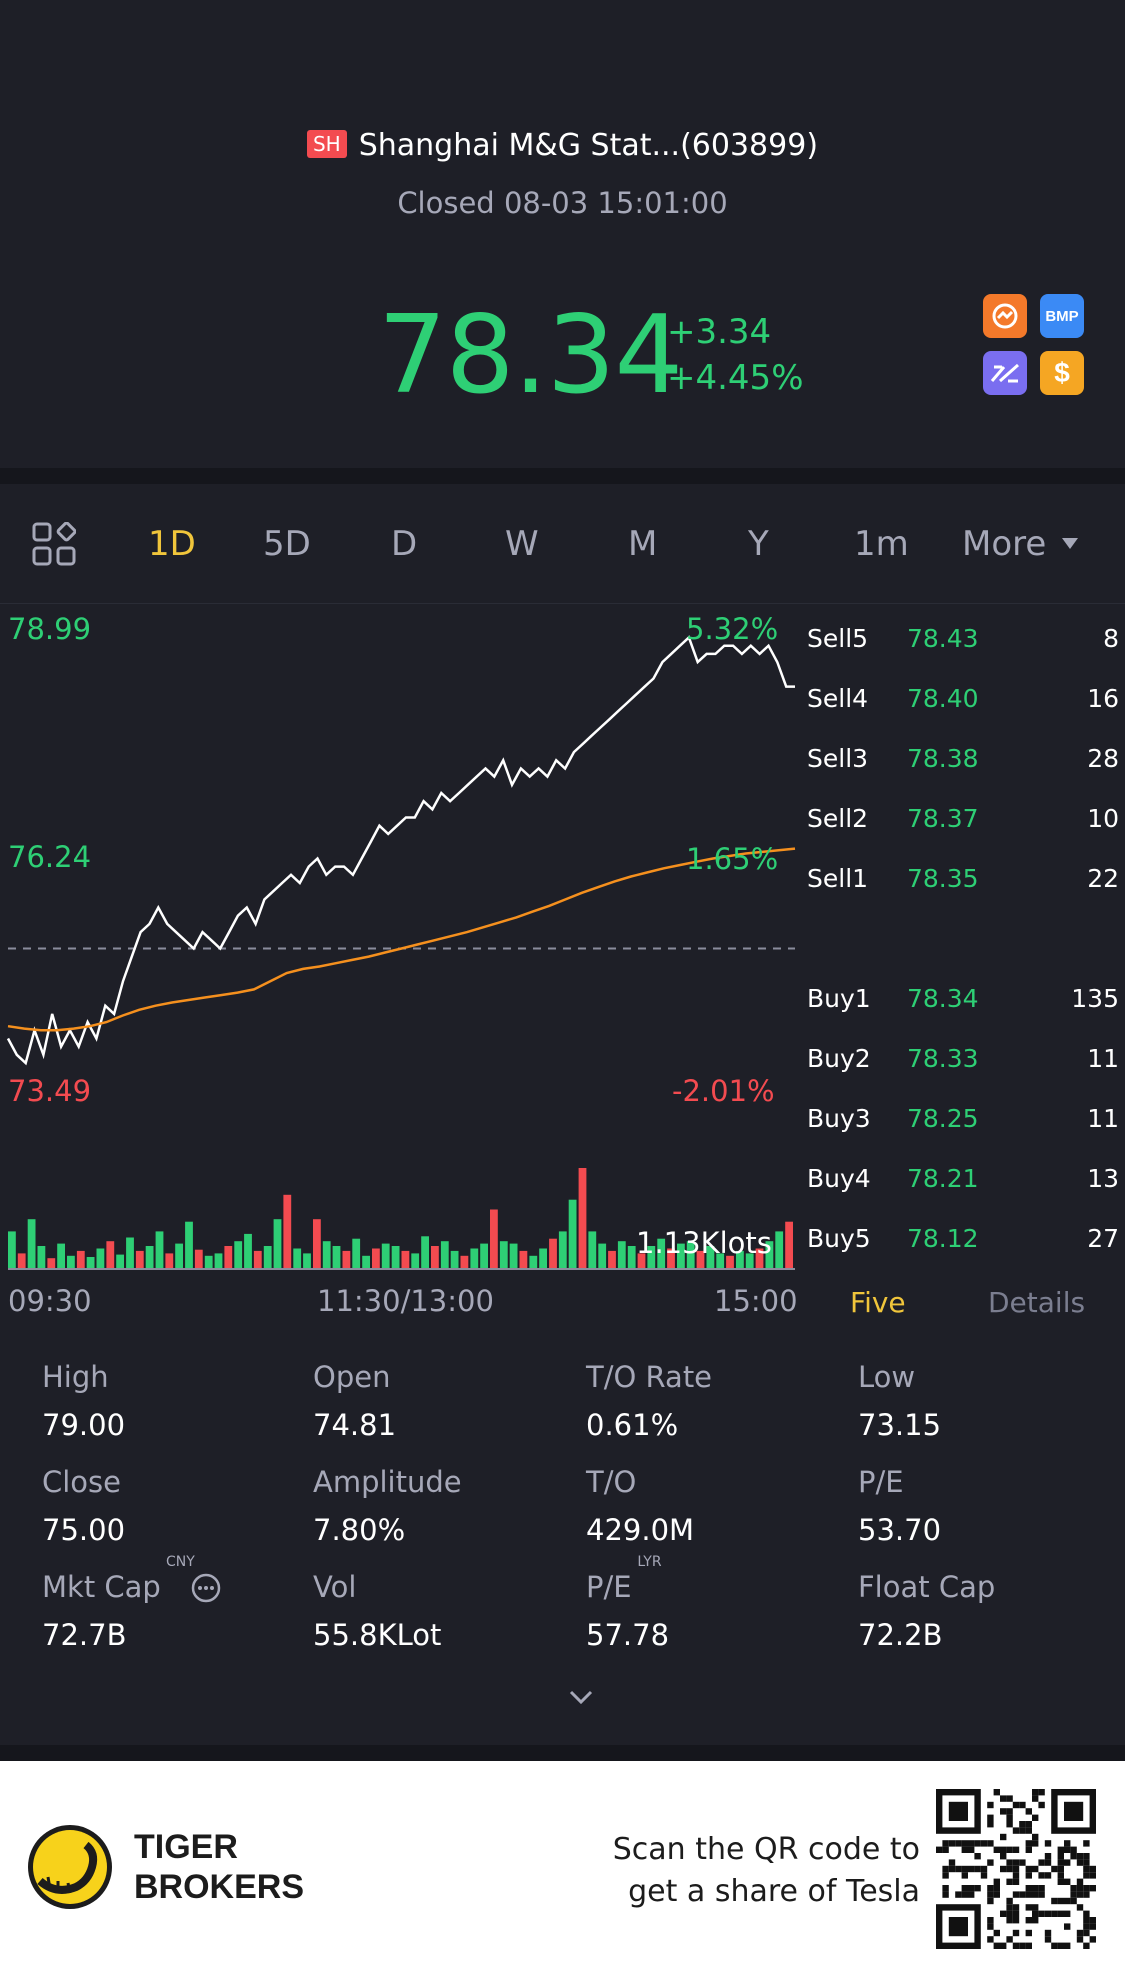 The width and height of the screenshot is (1125, 1978). Describe the element at coordinates (962, 884) in the screenshot. I see `ask-row: Sell1 78.35 22` at that location.